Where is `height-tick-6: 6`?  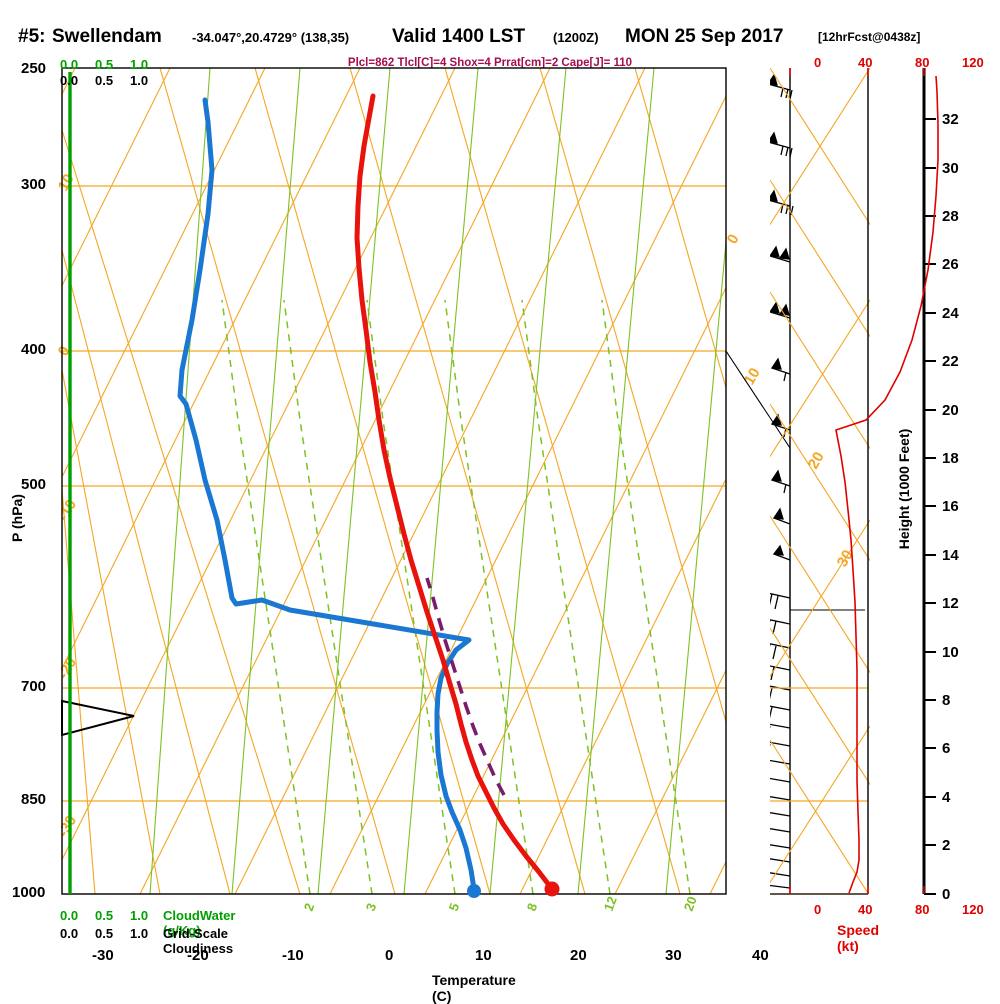 height-tick-6: 6 is located at coordinates (946, 748).